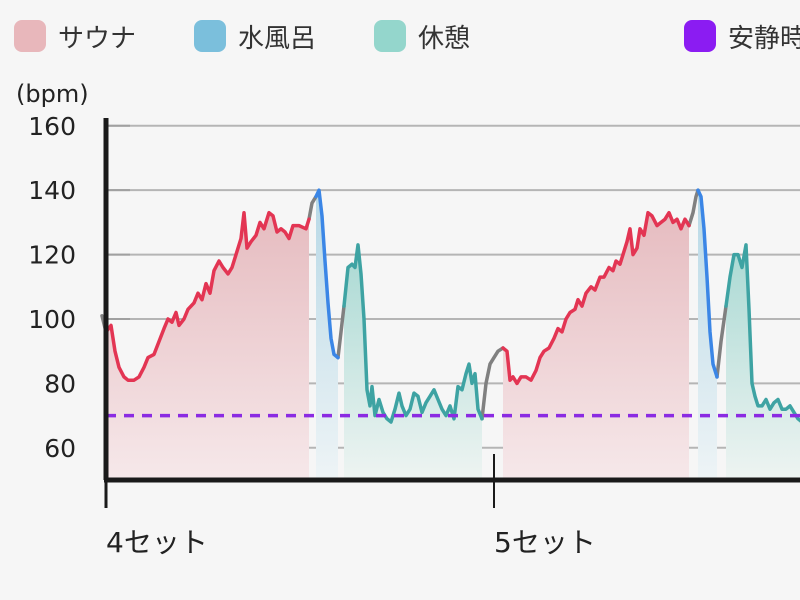  What do you see at coordinates (60, 448) in the screenshot?
I see `y-tick-label-60: 60` at bounding box center [60, 448].